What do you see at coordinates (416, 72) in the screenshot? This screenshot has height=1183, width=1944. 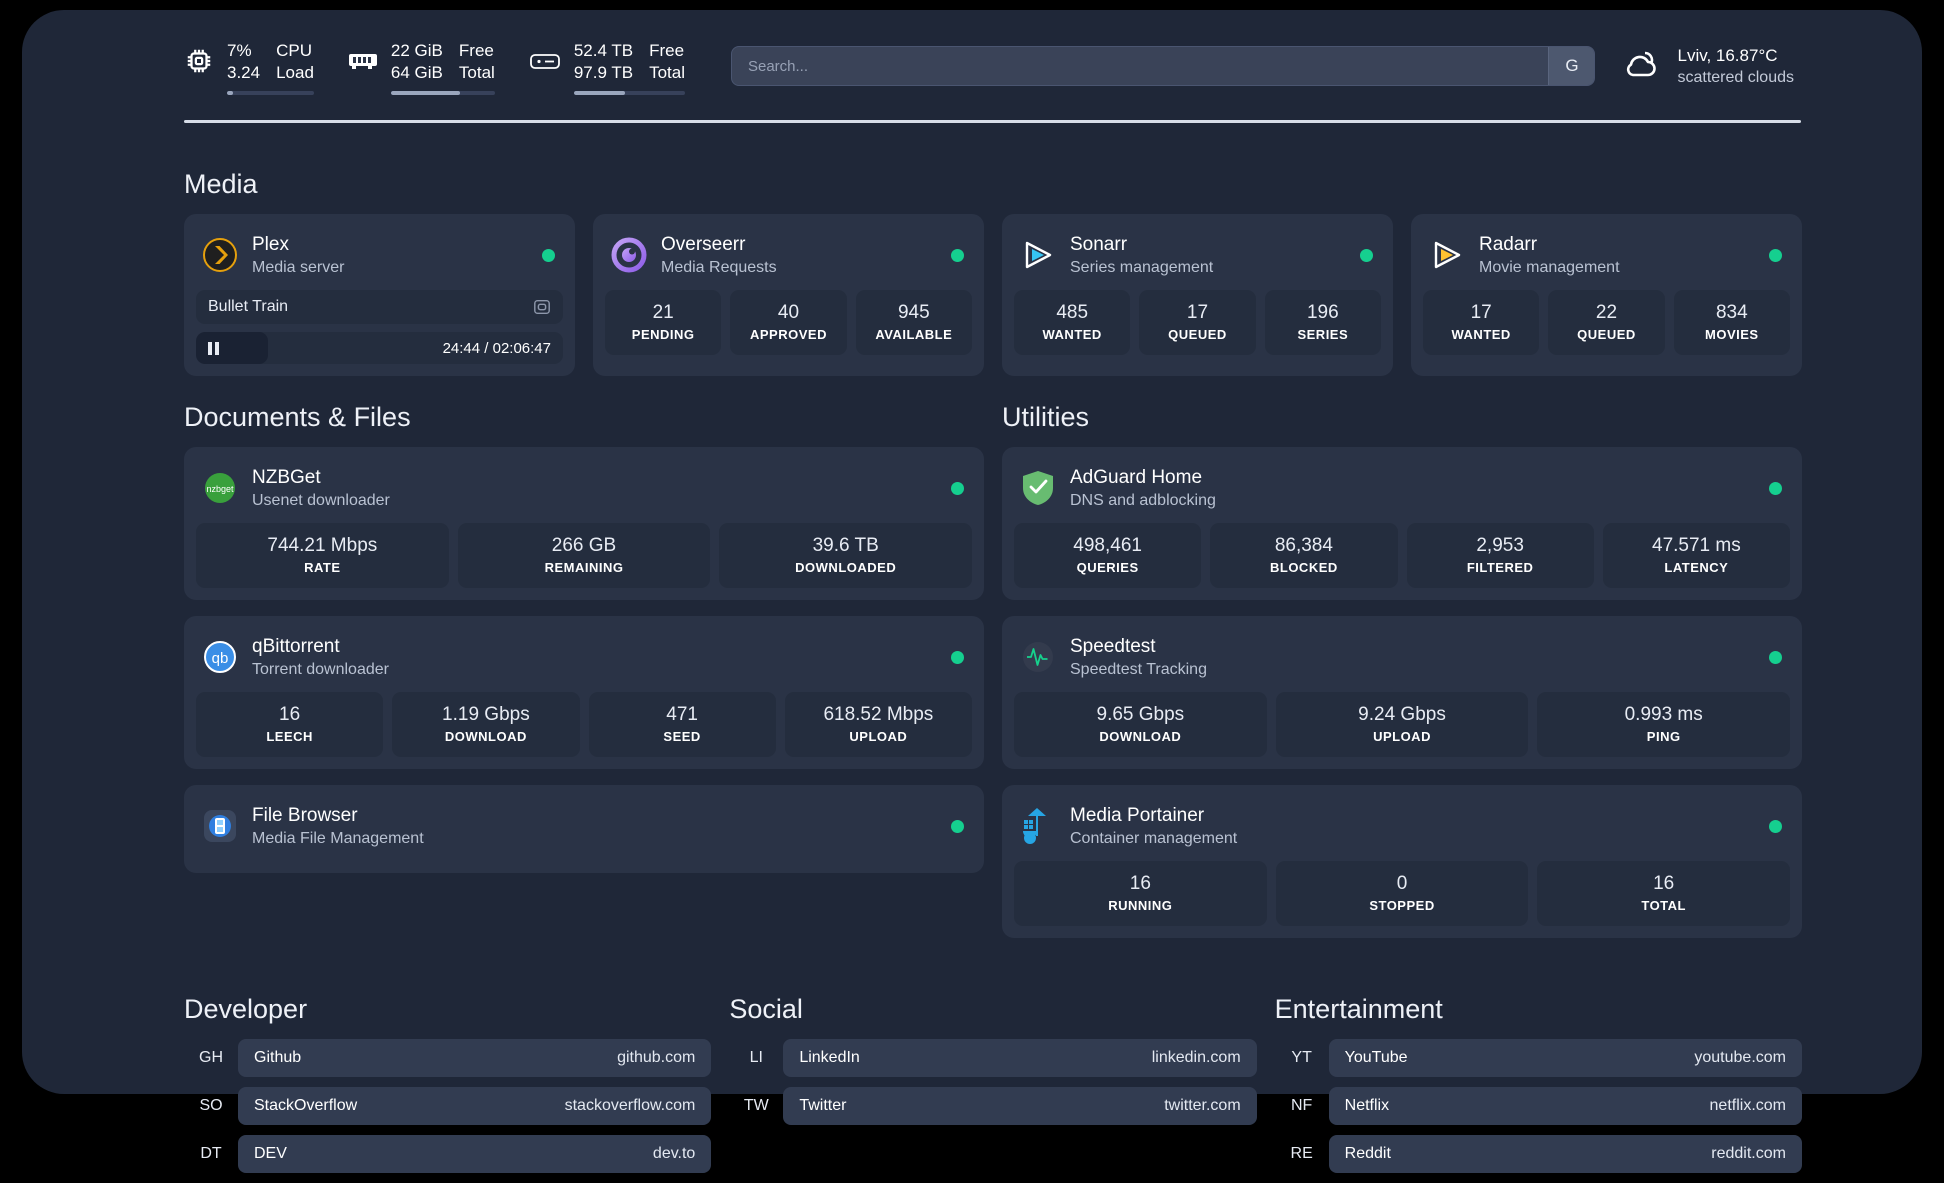 I see `stat-value-secondary: 64 GiB` at bounding box center [416, 72].